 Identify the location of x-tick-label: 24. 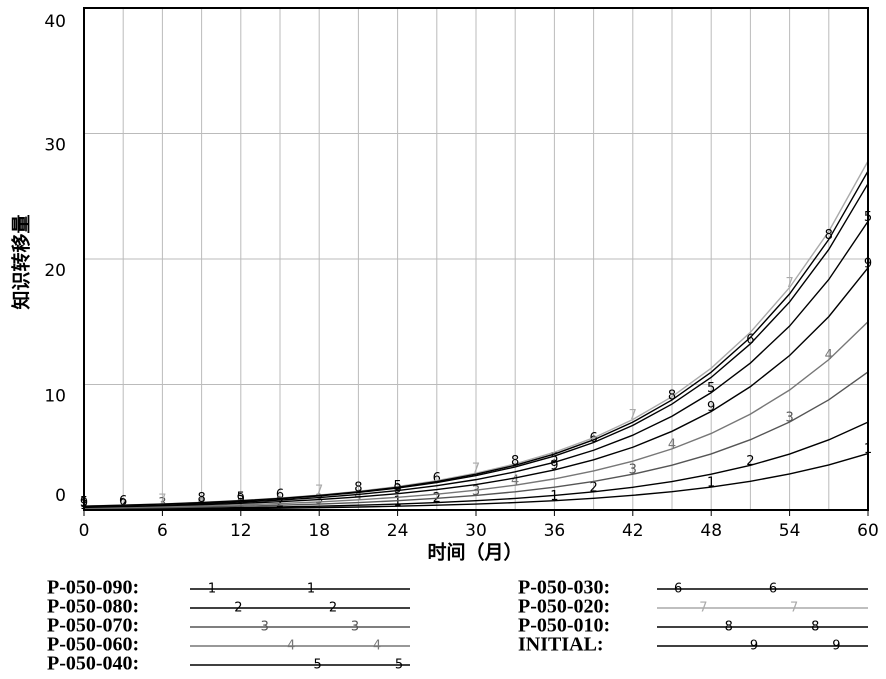
(398, 531).